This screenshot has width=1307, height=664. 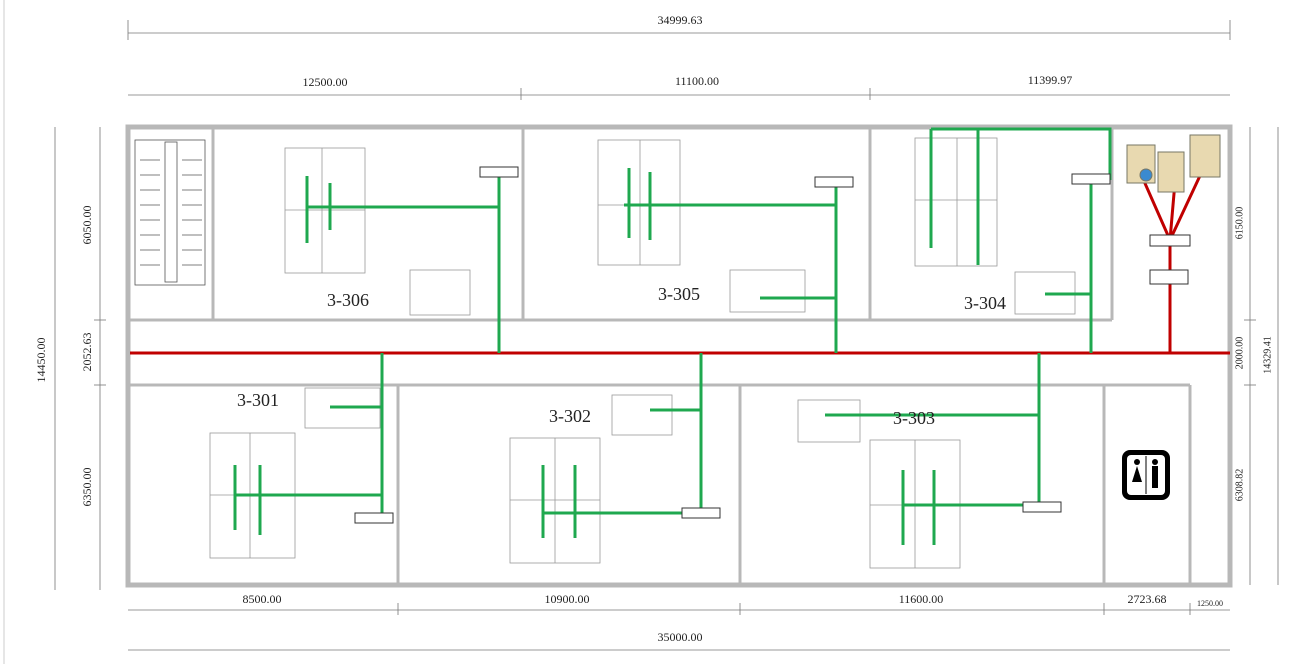 I want to click on dimension-label: 2052.63, so click(x=87, y=352).